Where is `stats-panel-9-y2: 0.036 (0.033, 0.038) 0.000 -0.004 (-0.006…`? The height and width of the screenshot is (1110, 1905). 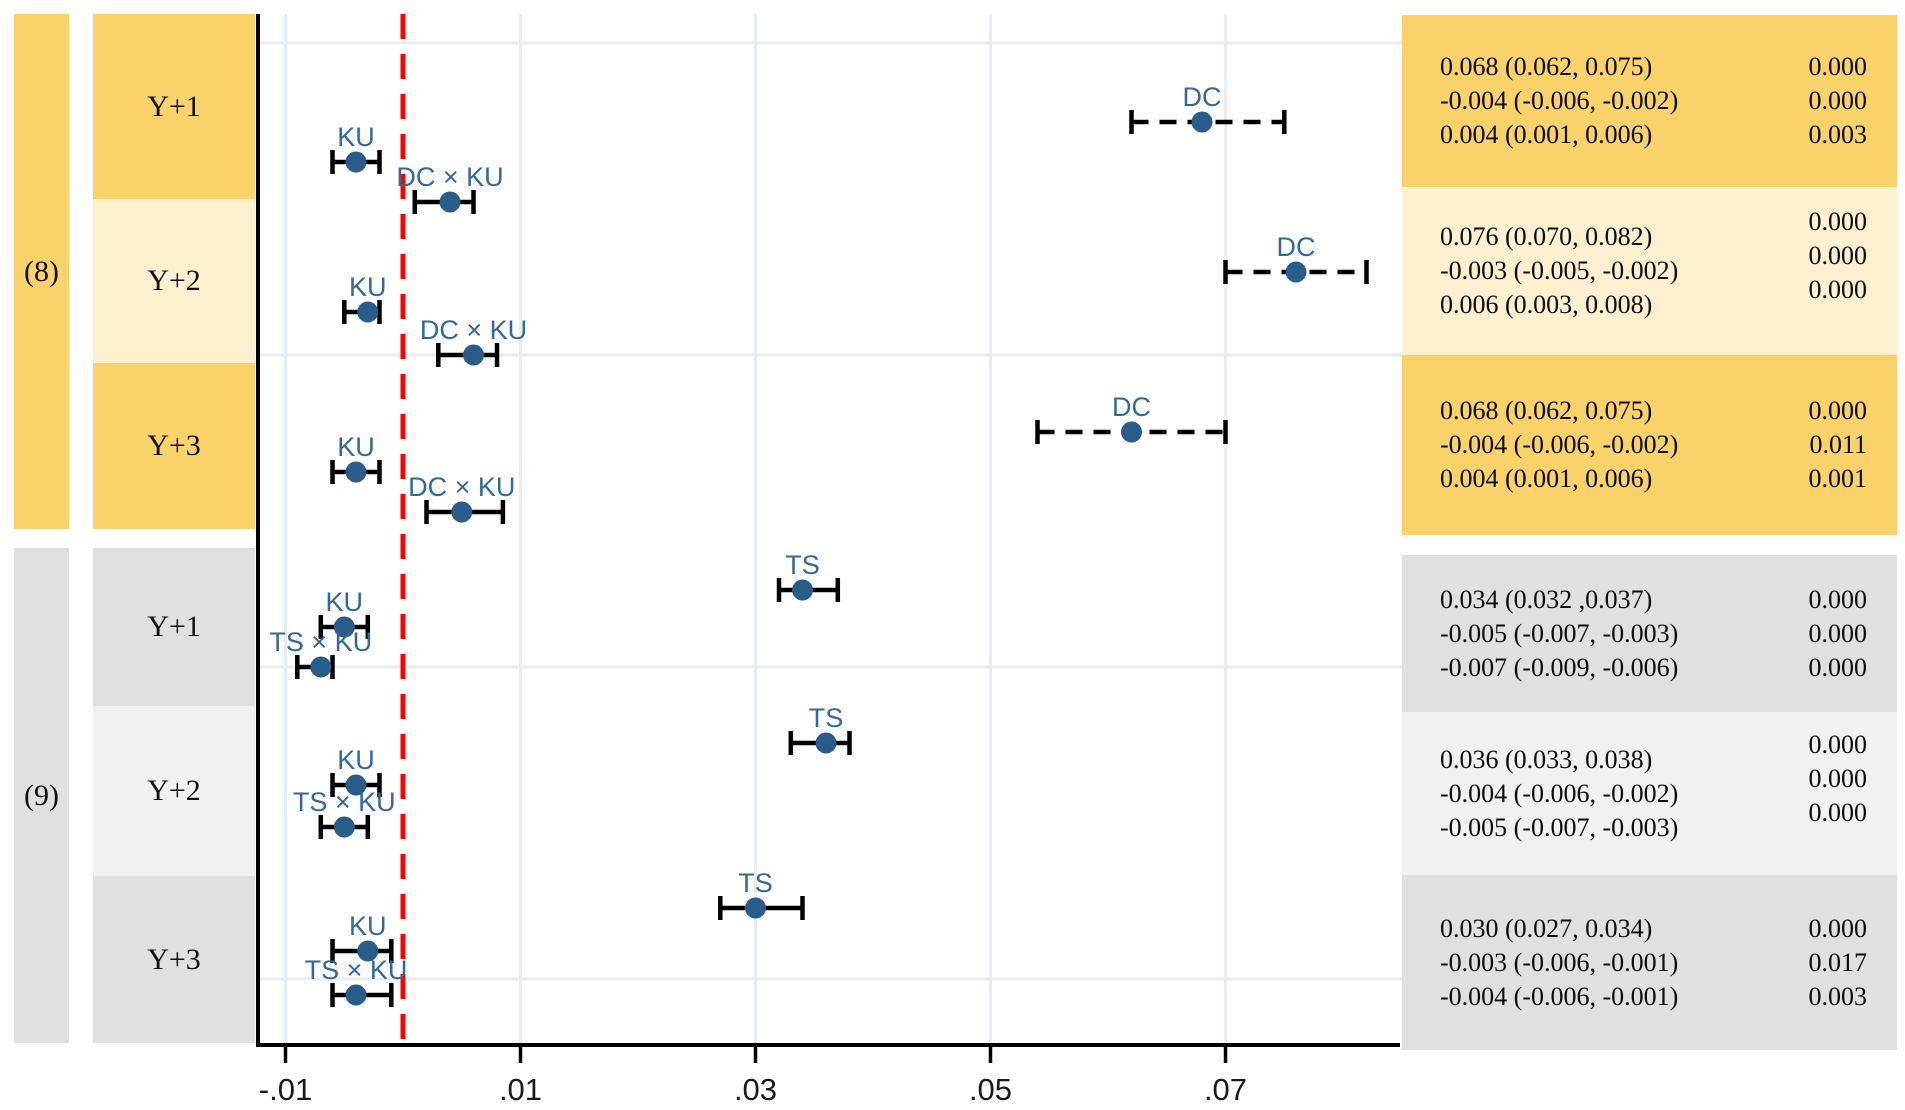
stats-panel-9-y2: 0.036 (0.033, 0.038) 0.000 -0.004 (-0.006… is located at coordinates (1649, 793).